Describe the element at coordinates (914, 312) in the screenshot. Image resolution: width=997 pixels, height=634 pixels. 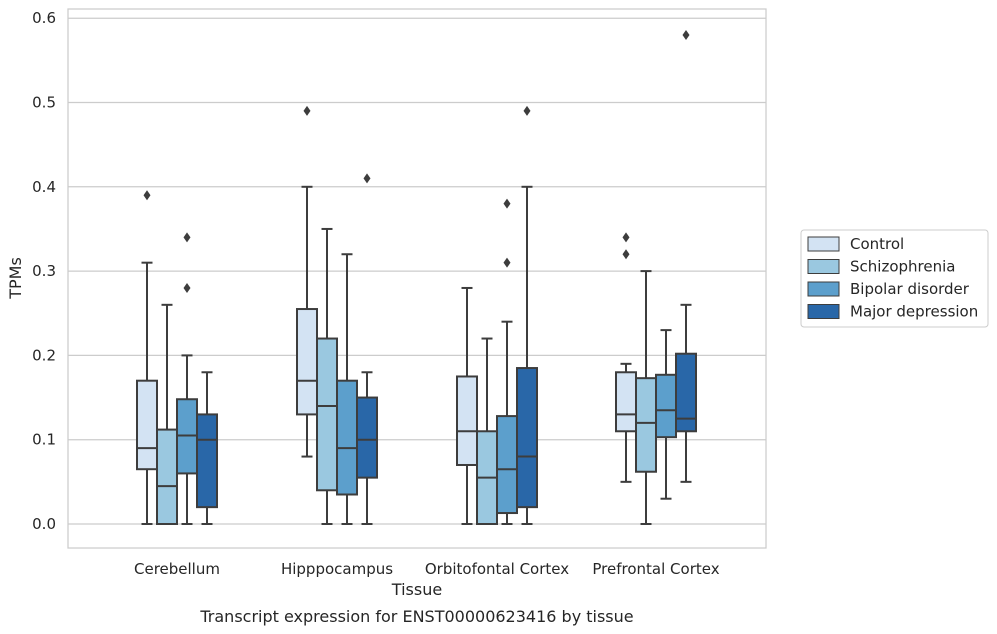
I see `legend-label: Major depression` at that location.